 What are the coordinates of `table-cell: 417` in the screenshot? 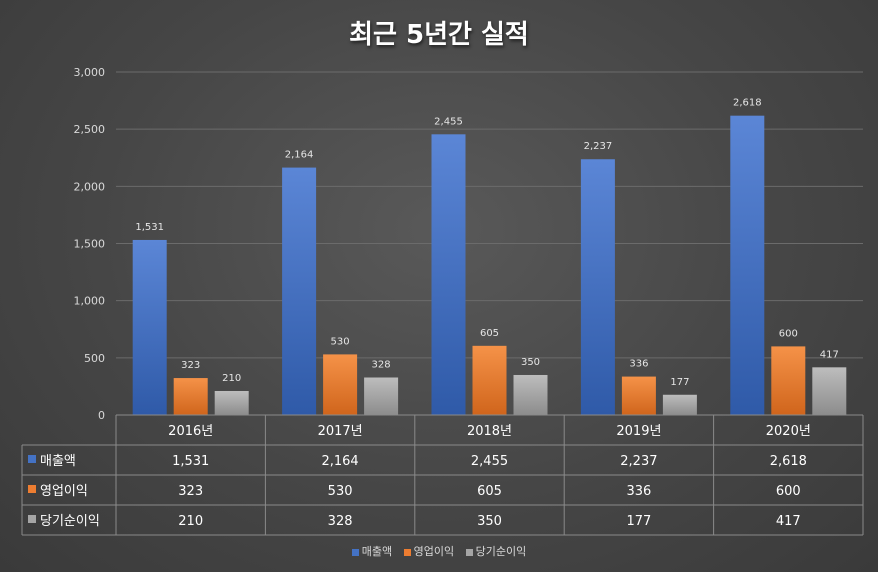 It's located at (788, 521).